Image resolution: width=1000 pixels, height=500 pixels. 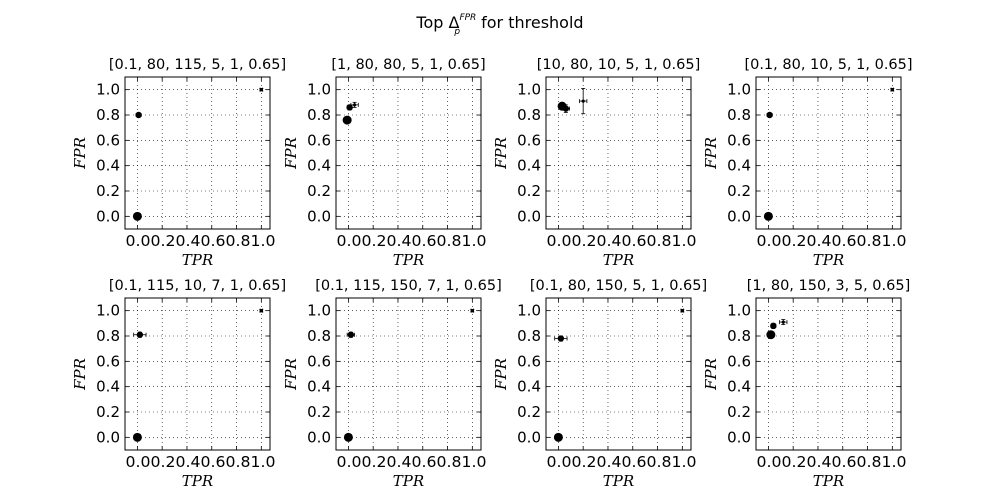 What do you see at coordinates (828, 65) in the screenshot?
I see `subplot-title: [0.1, 80, 10, 5, 1, 0.65]` at bounding box center [828, 65].